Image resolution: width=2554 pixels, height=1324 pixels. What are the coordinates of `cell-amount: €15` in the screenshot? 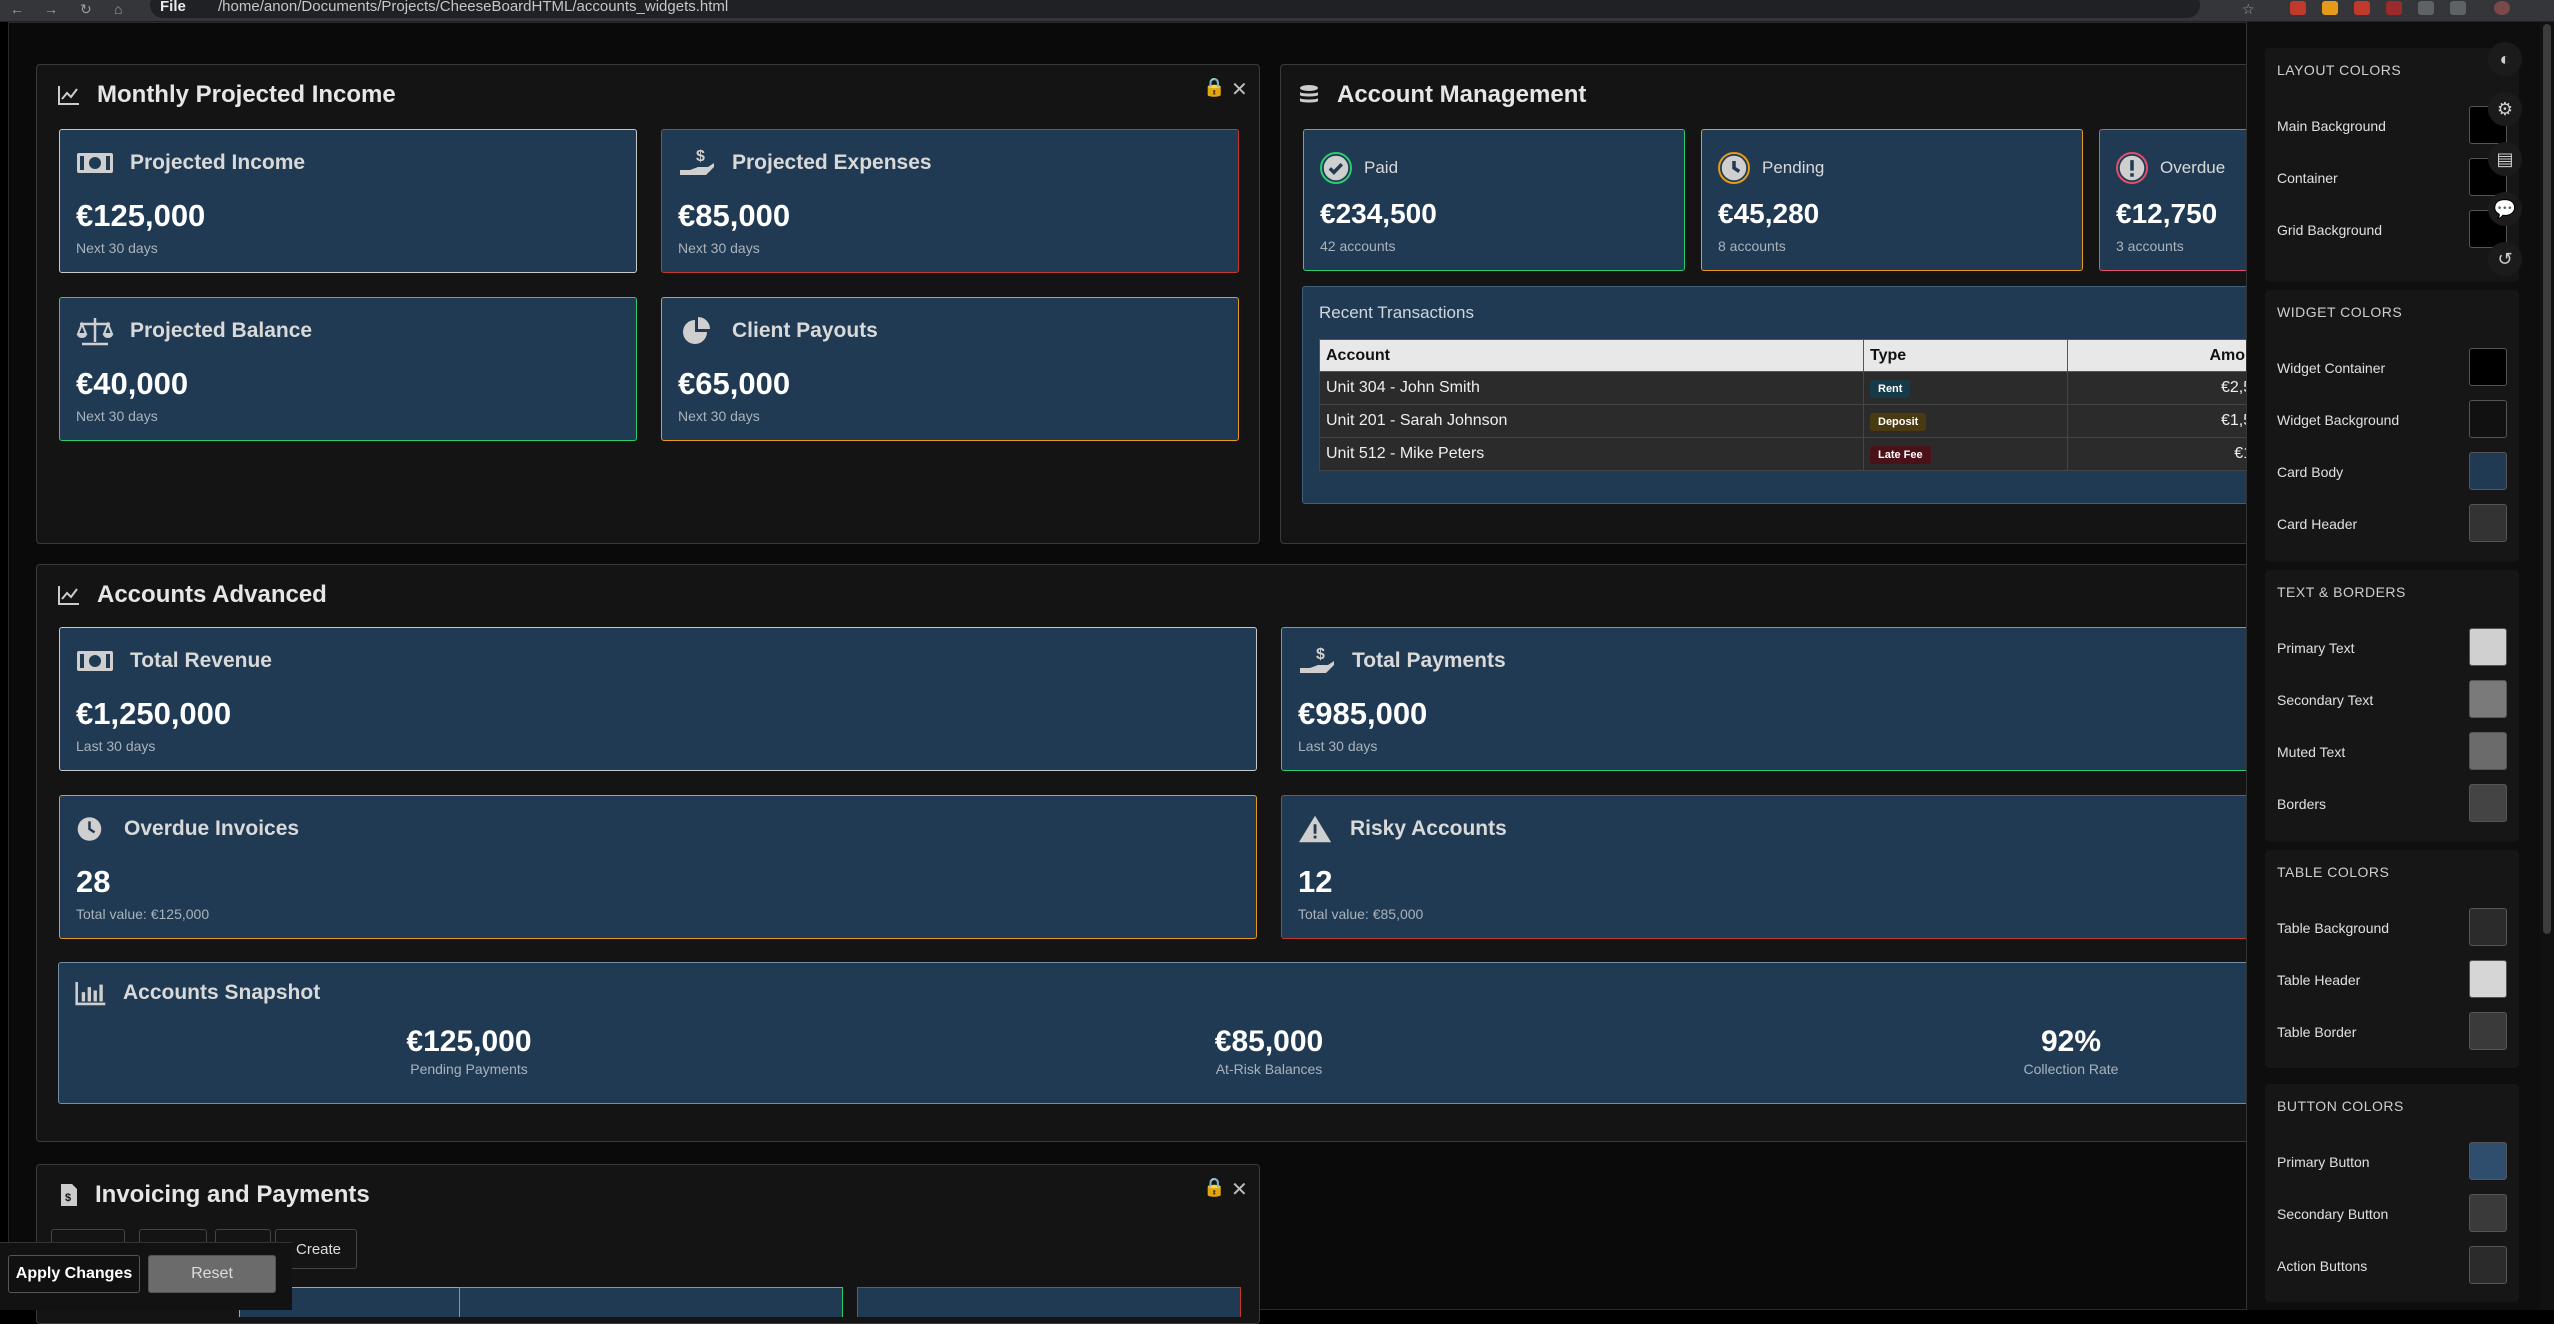 It's located at (2167, 454).